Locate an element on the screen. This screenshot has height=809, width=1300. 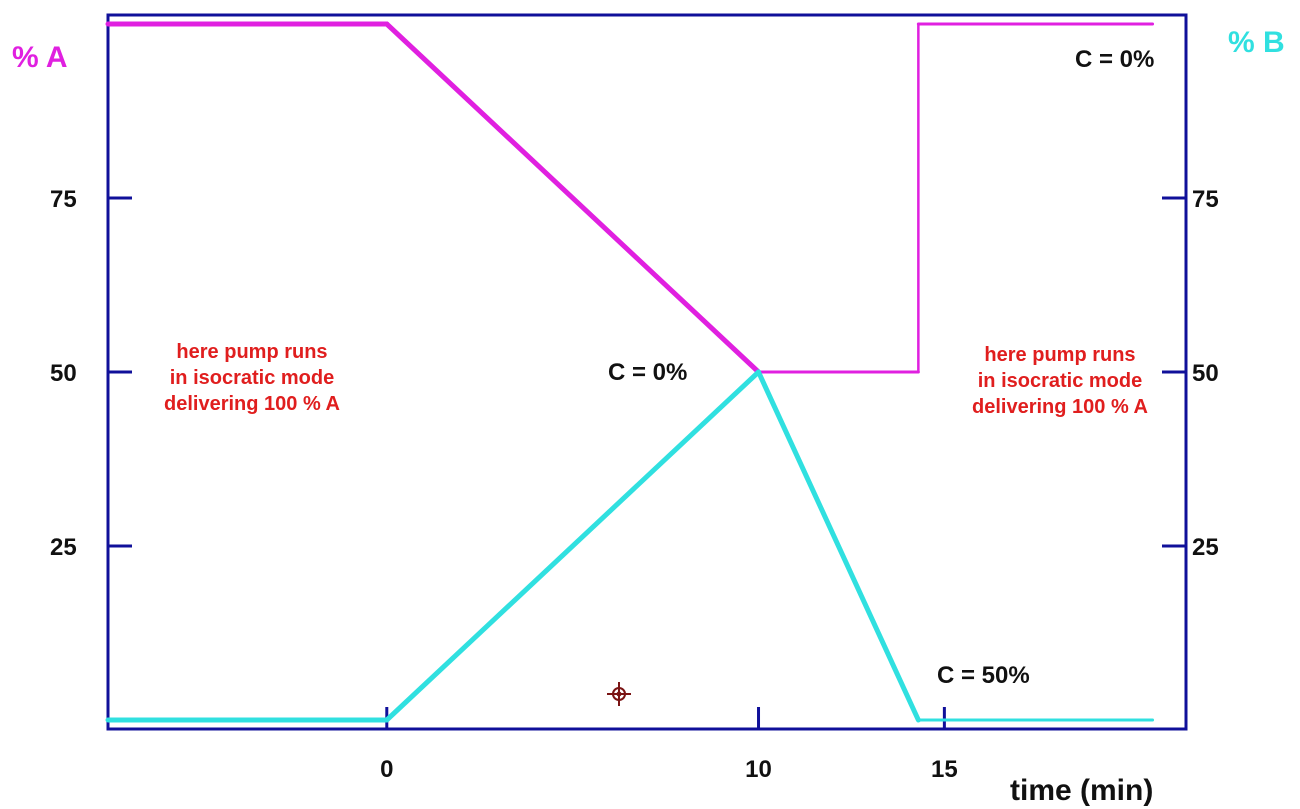
note-right-line: here pump runs is located at coordinates (1059, 355).